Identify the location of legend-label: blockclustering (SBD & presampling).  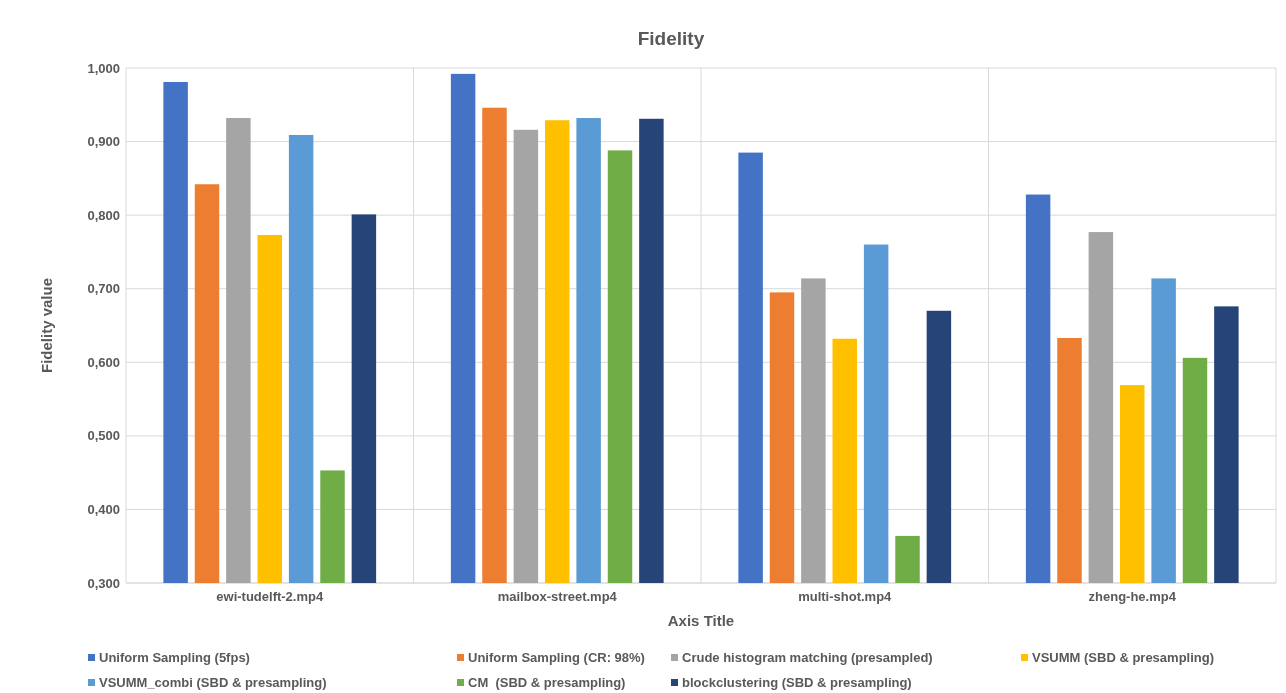
(797, 682).